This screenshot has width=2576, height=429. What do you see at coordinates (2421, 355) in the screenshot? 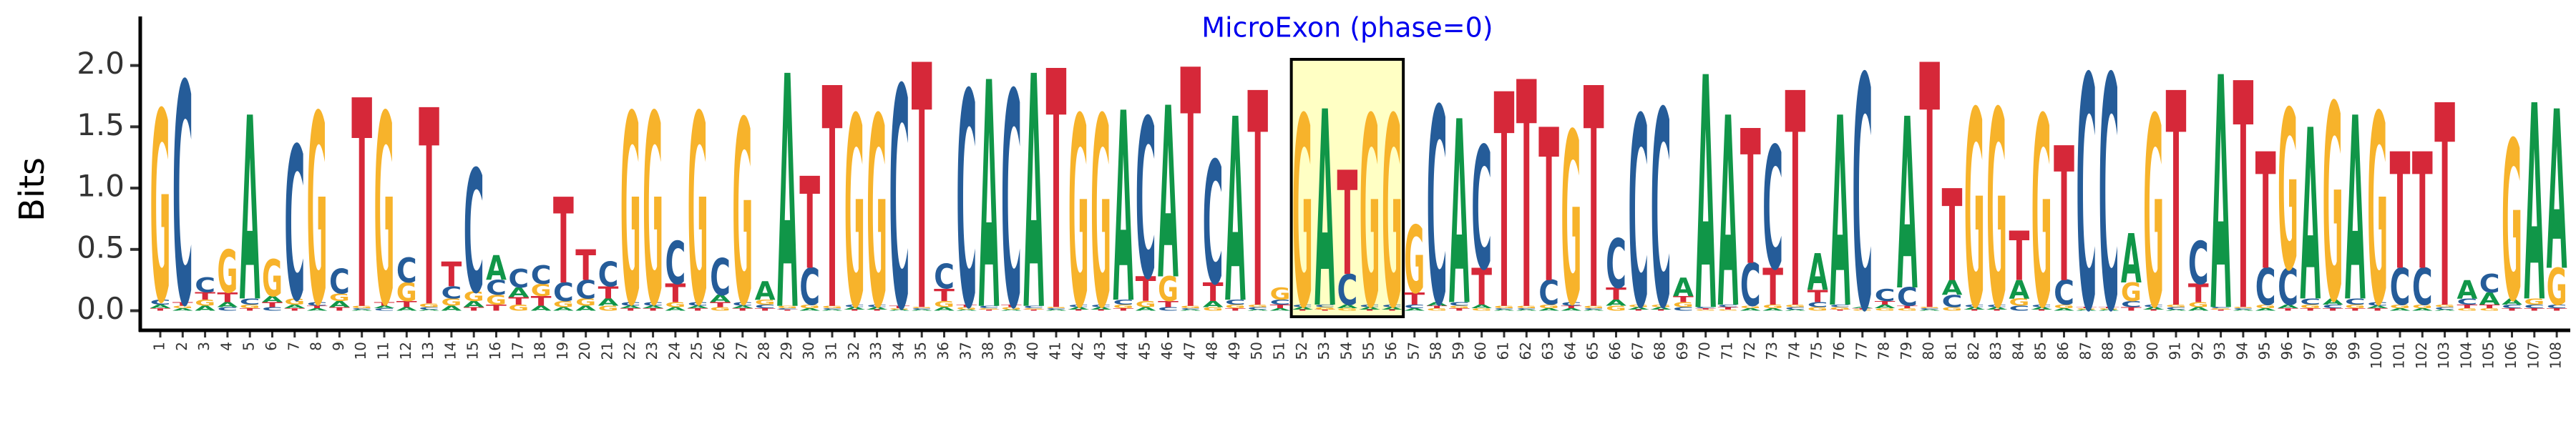
I see `x-tick-label: 102` at bounding box center [2421, 355].